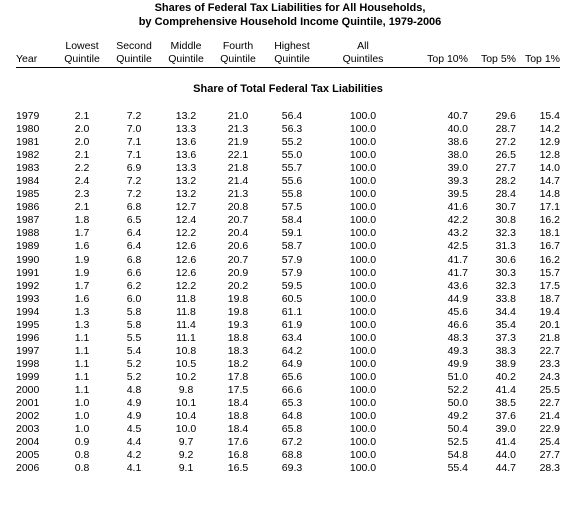 This screenshot has width=580, height=506. Describe the element at coordinates (549, 403) in the screenshot. I see `cell-top-1: 22.7` at that location.